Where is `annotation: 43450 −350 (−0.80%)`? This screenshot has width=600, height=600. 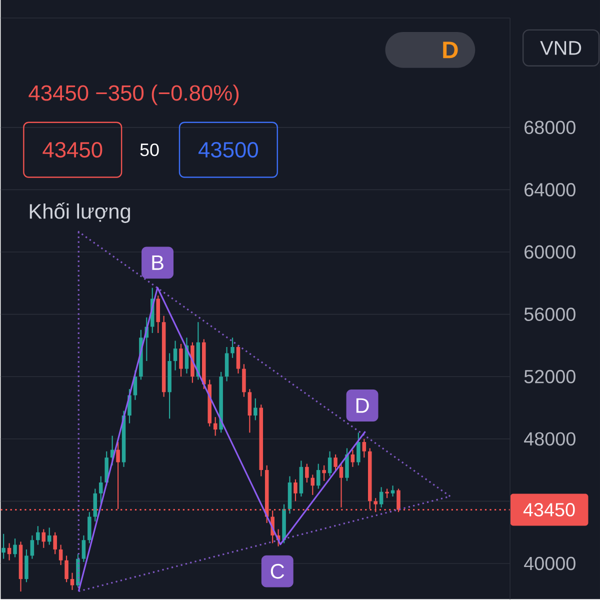
annotation: 43450 −350 (−0.80%) is located at coordinates (133, 95).